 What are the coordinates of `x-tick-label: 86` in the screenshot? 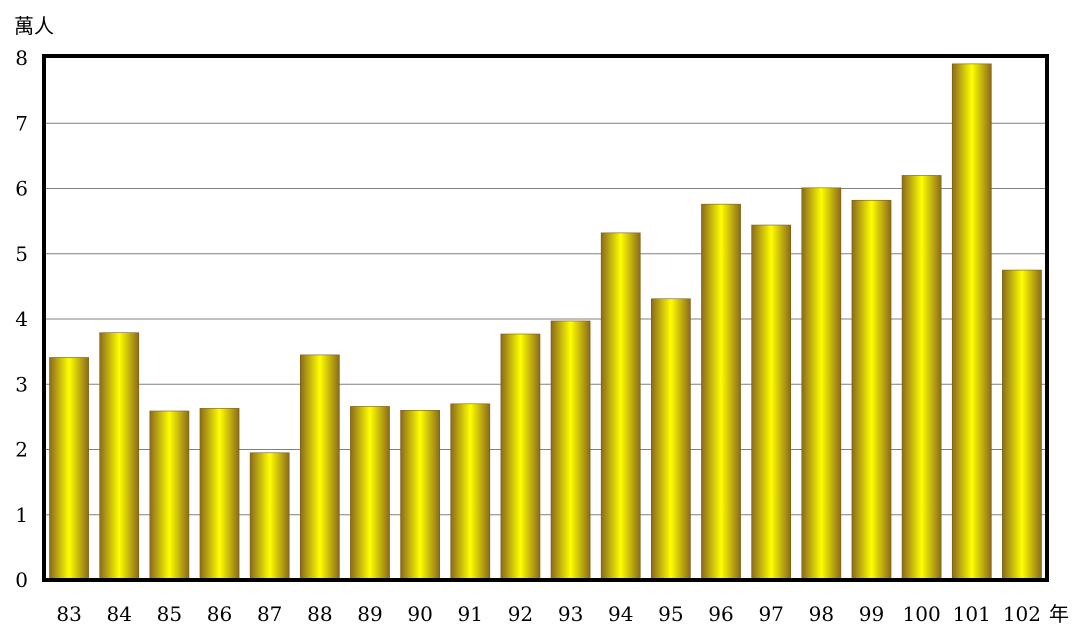 It's located at (219, 614).